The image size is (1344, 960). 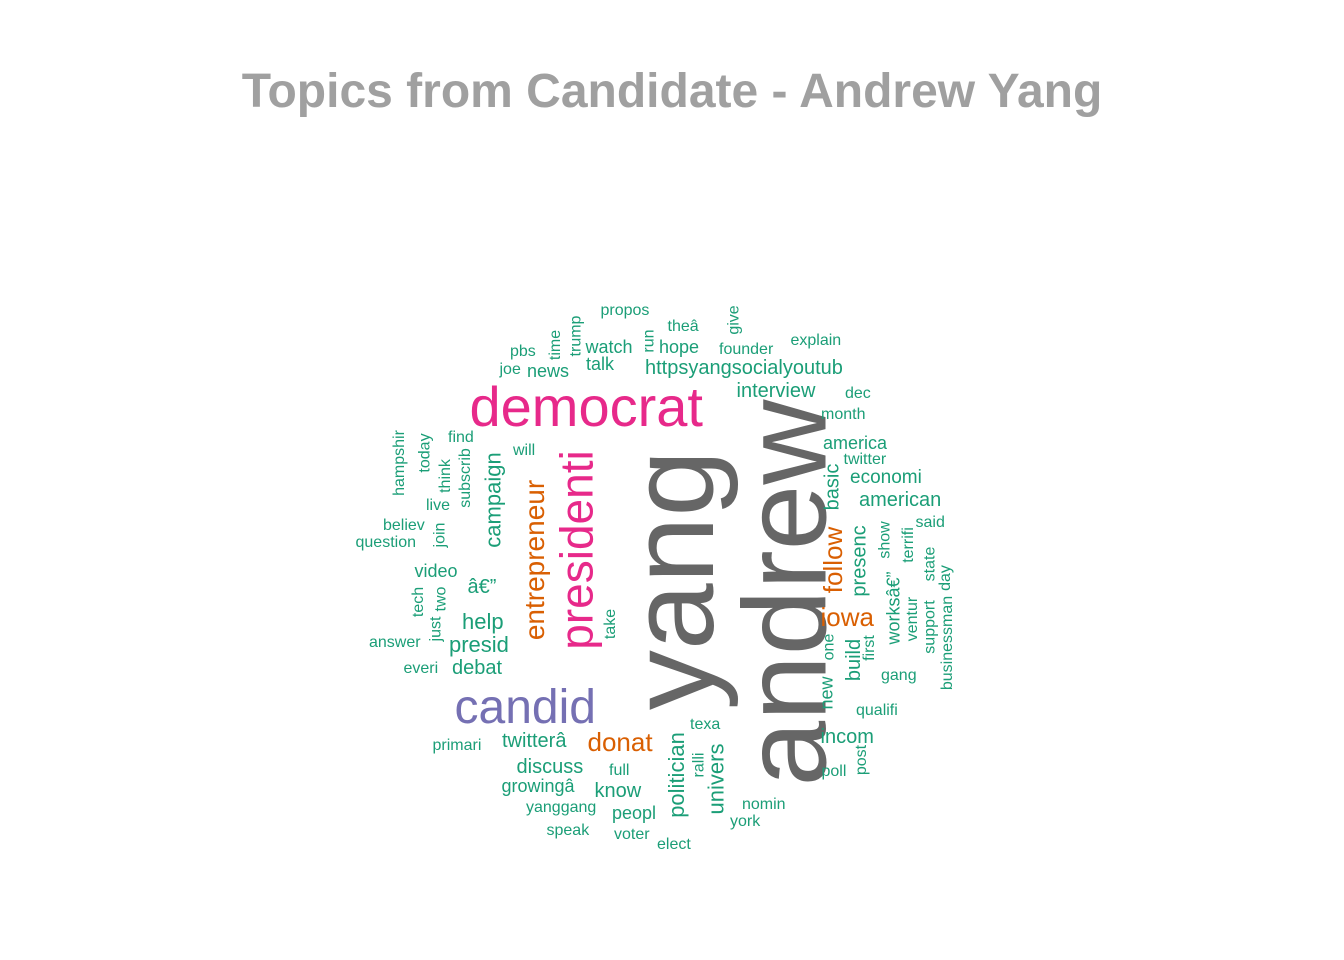 I want to click on cloud-word: univers, so click(x=715, y=779).